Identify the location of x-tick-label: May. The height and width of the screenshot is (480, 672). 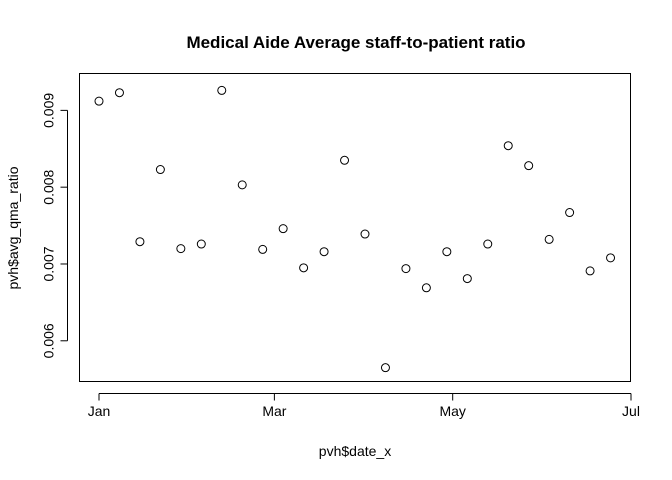
(452, 411).